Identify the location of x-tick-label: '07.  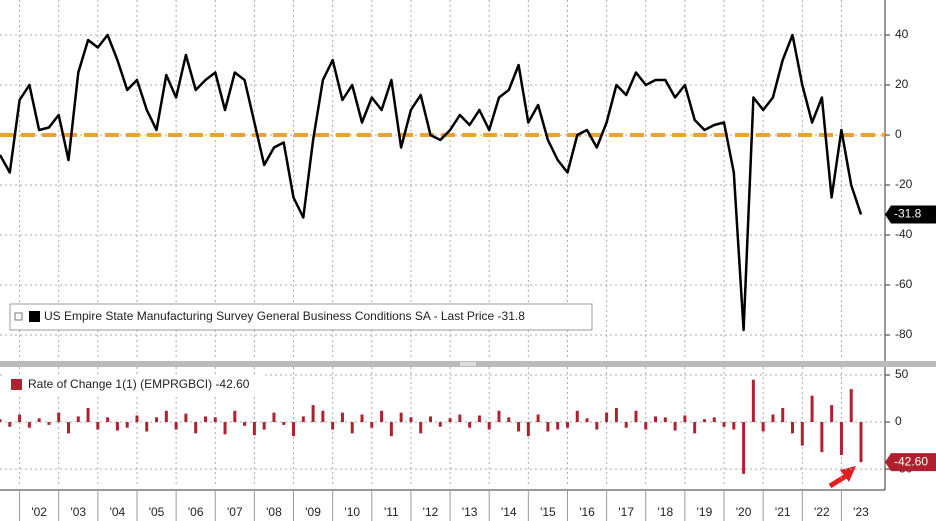
(235, 512).